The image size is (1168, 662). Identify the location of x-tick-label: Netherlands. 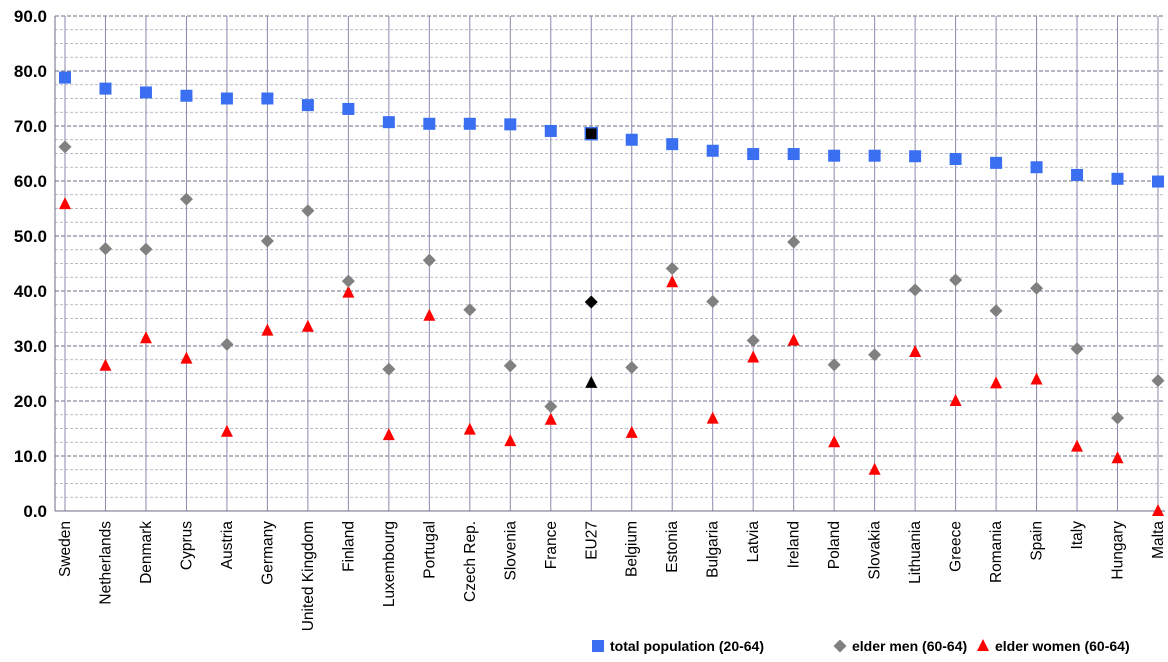
(105, 563).